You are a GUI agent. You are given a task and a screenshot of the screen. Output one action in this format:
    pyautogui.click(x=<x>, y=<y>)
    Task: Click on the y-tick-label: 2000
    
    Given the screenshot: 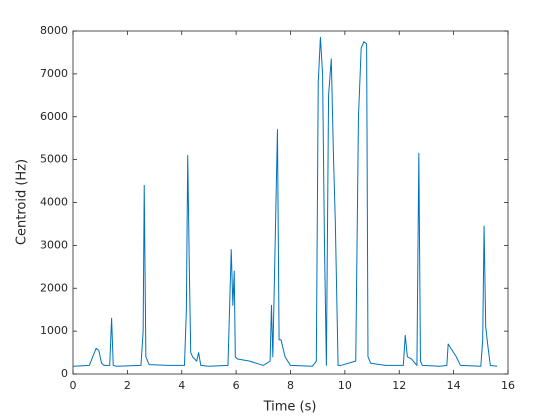 What is the action you would take?
    pyautogui.click(x=54, y=287)
    